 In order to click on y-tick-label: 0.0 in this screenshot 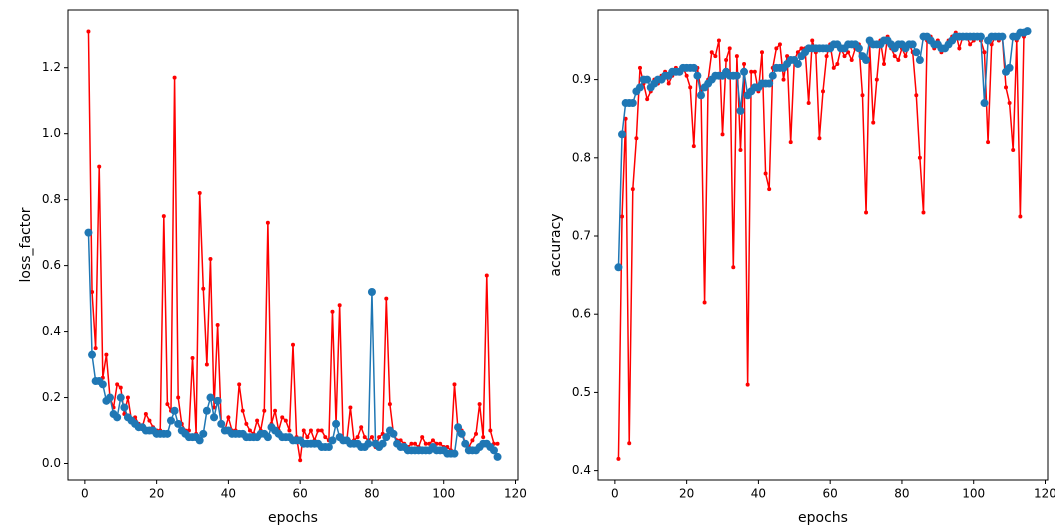, I will do `click(51, 463)`.